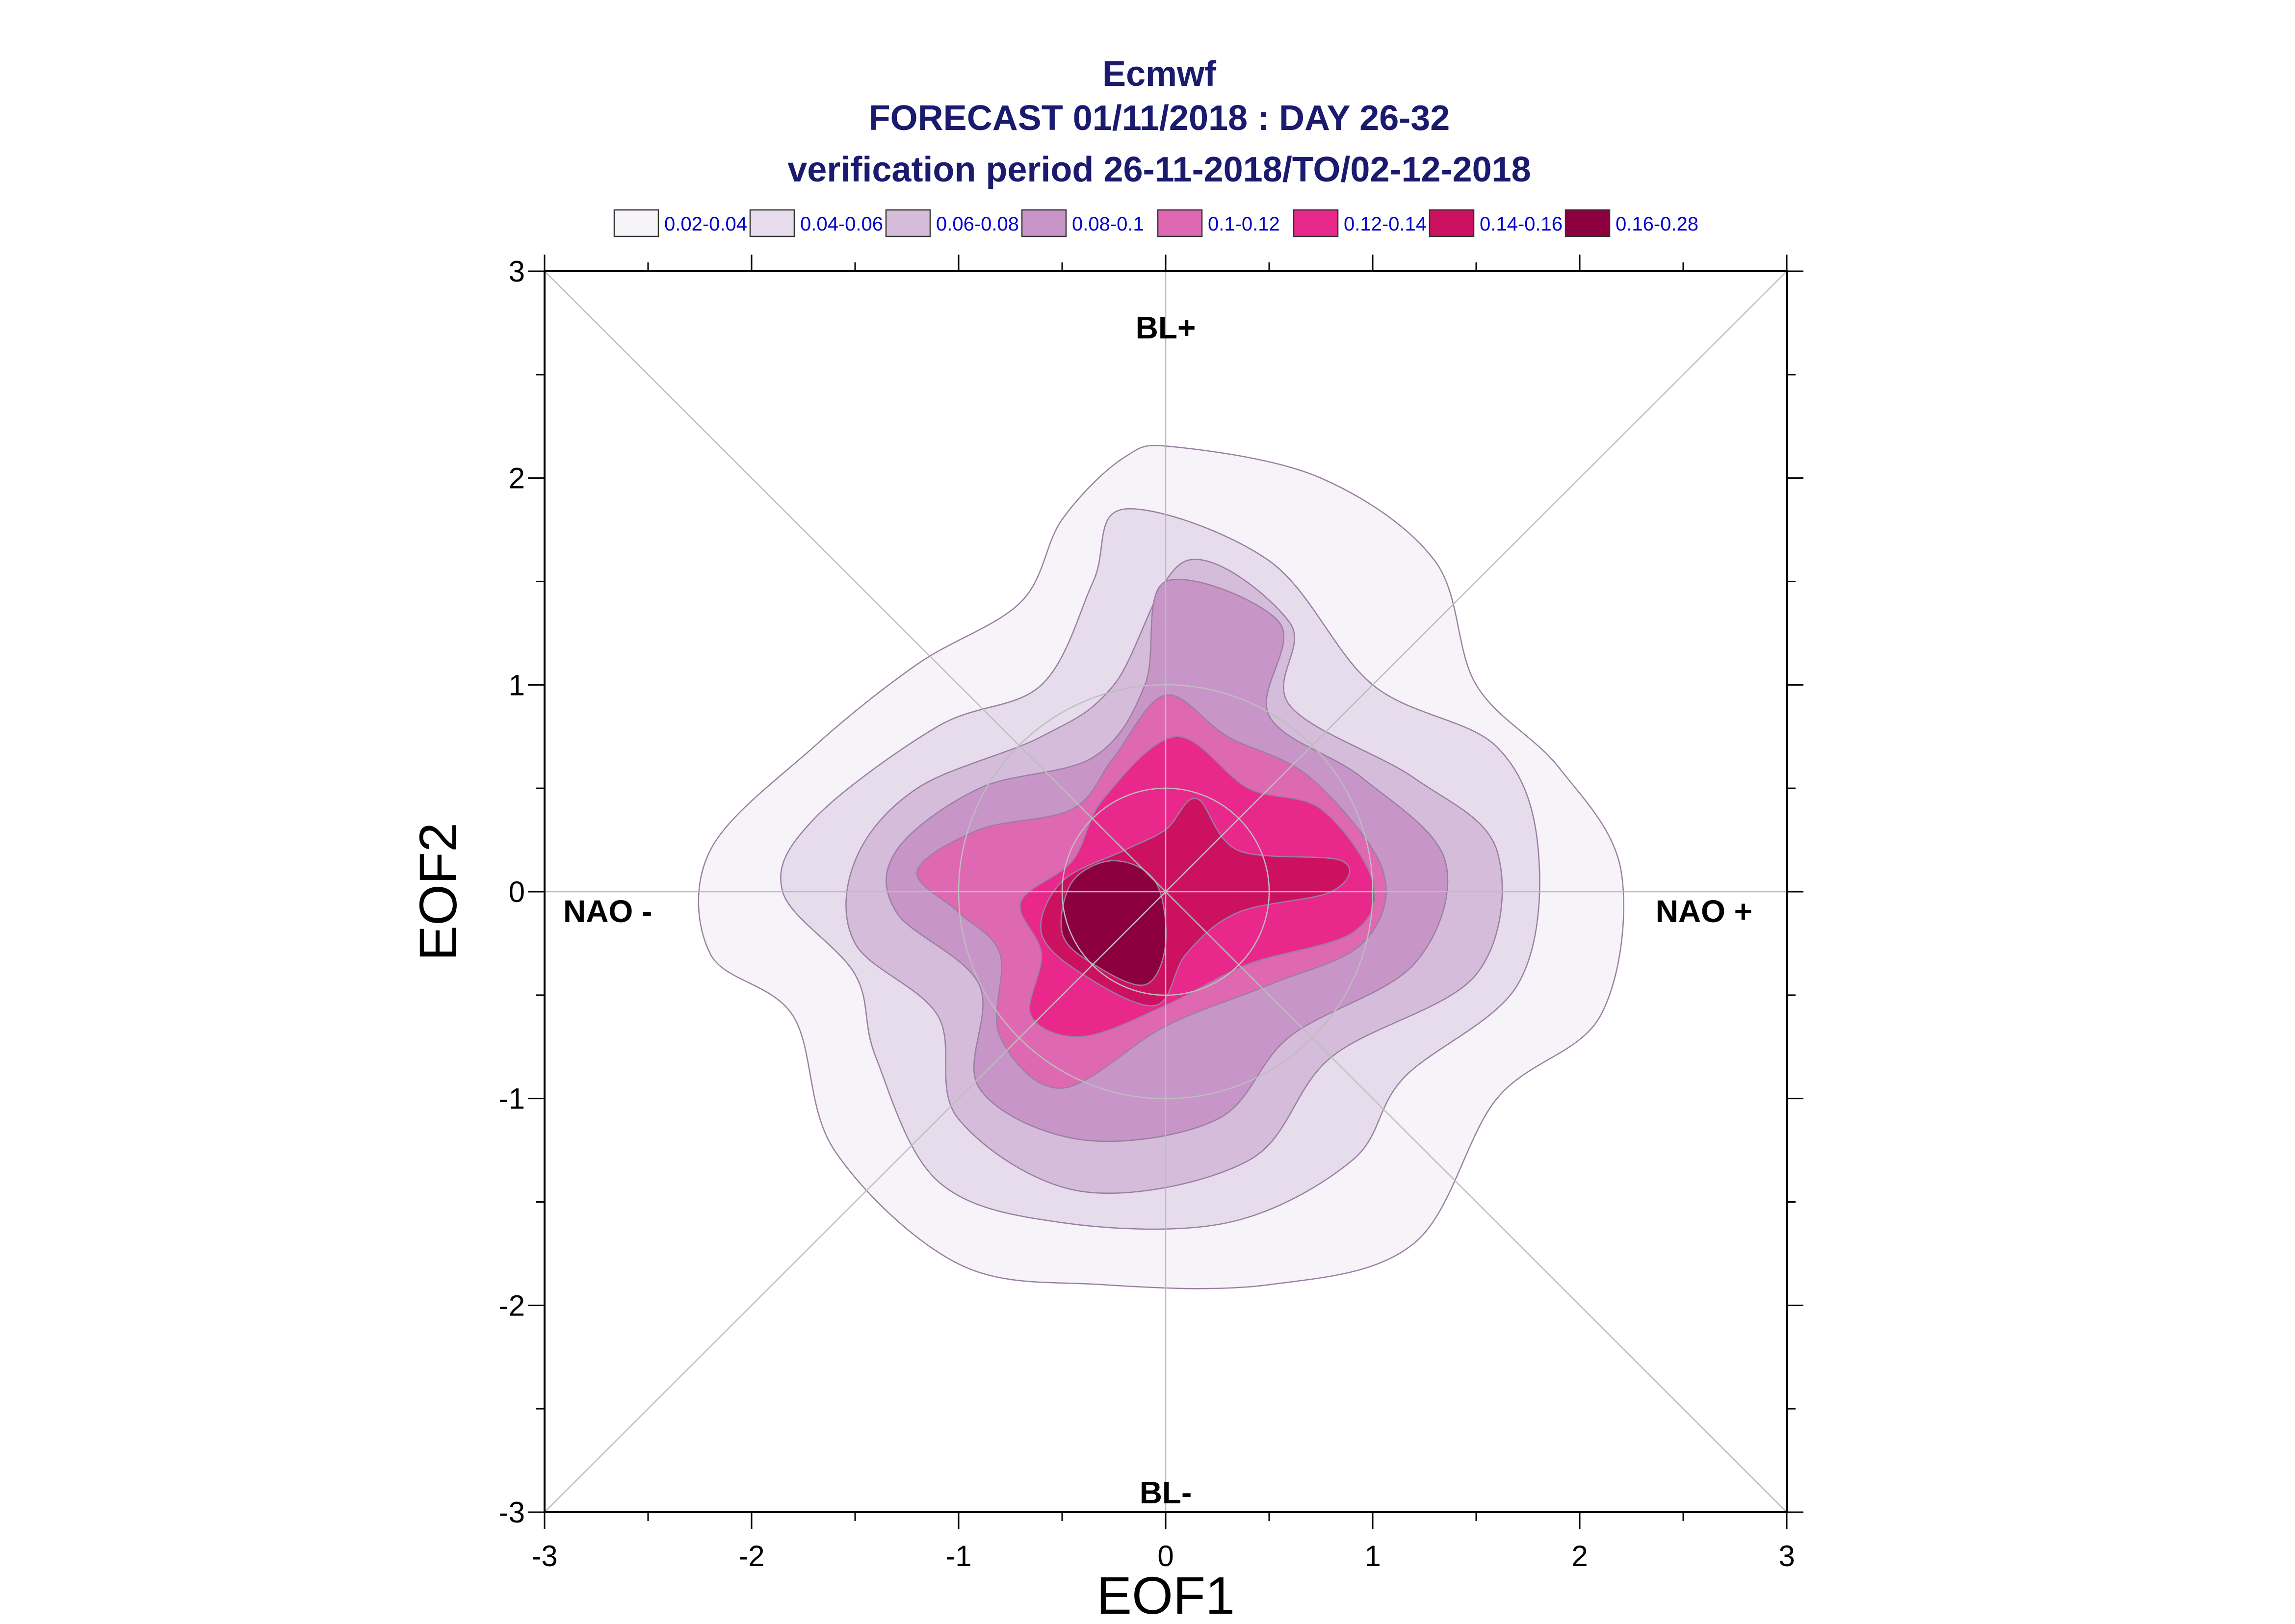 Image resolution: width=2295 pixels, height=1624 pixels. What do you see at coordinates (517, 478) in the screenshot?
I see `y-tick-label: 2` at bounding box center [517, 478].